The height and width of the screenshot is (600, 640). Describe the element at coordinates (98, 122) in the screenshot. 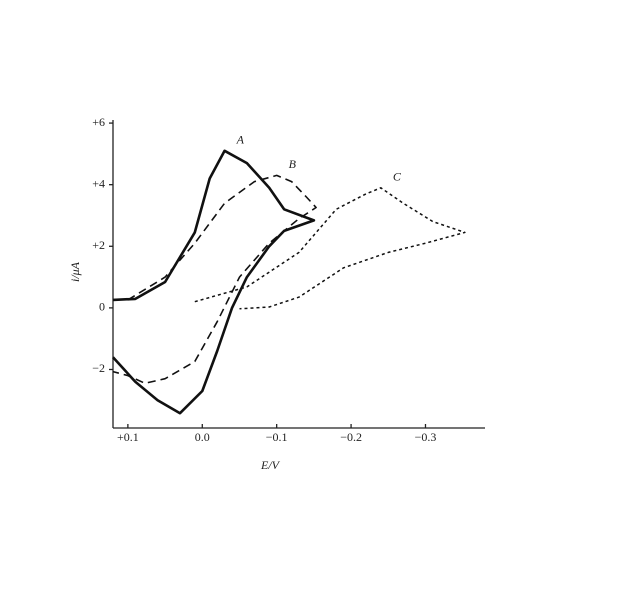

I see `y-tick-label: +6` at that location.